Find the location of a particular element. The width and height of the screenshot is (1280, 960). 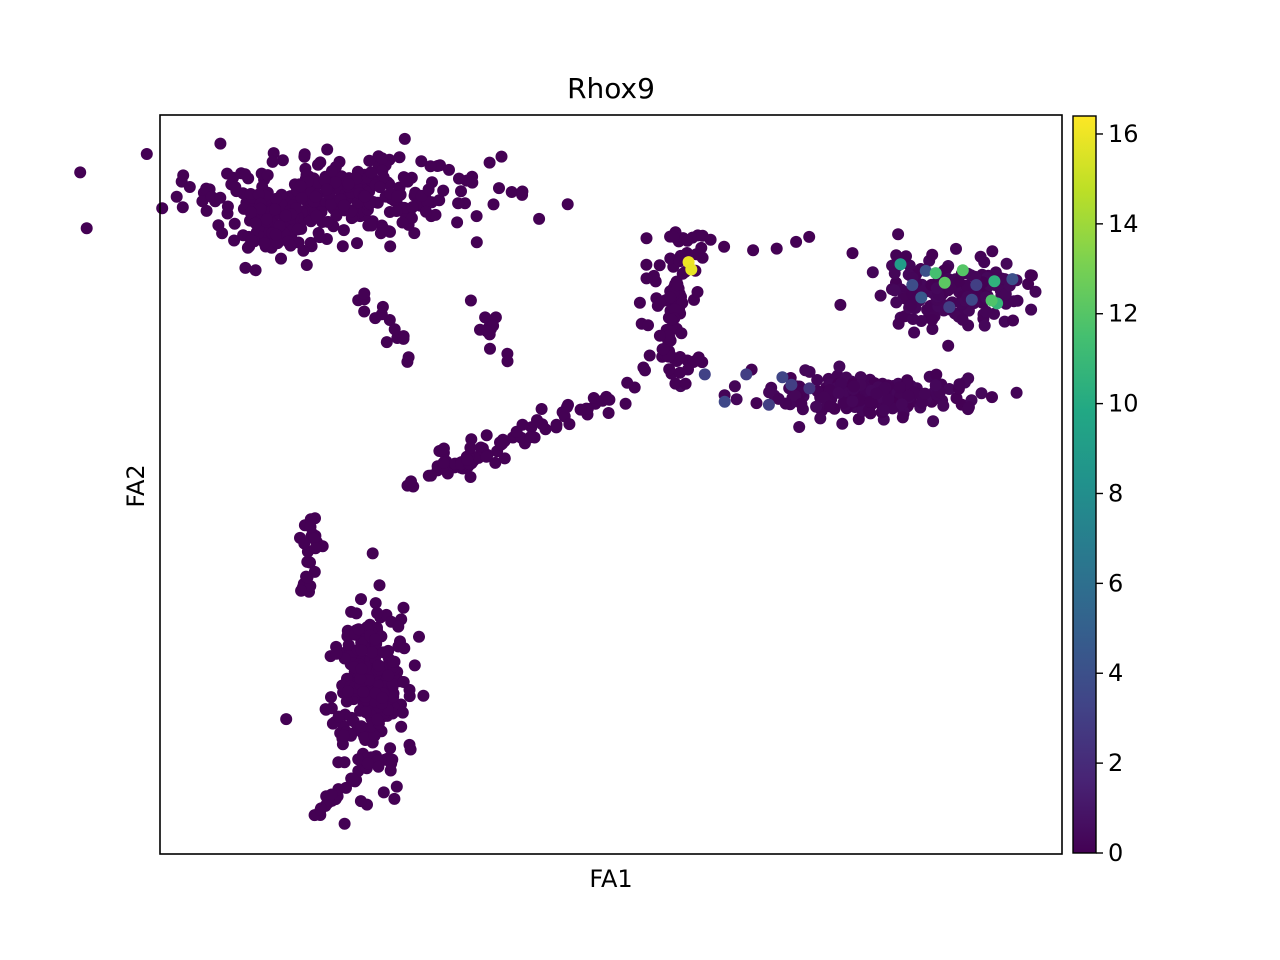

colorbar is located at coordinates (1084, 484).